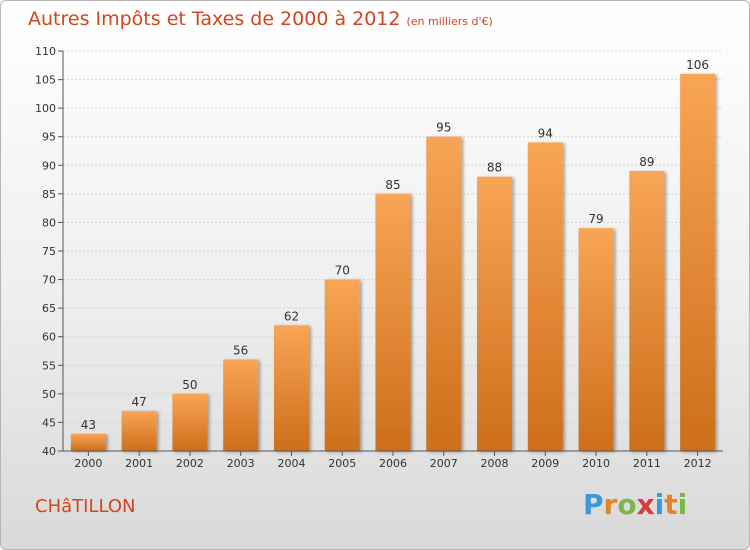 Image resolution: width=750 pixels, height=550 pixels. Describe the element at coordinates (85, 506) in the screenshot. I see `commune-name: CHâTILLON` at that location.